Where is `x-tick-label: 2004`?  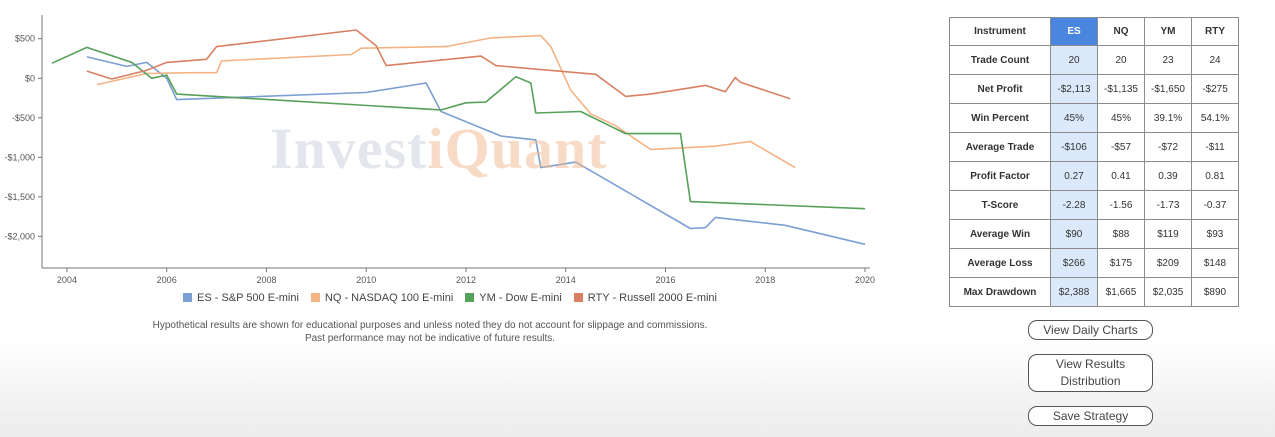 x-tick-label: 2004 is located at coordinates (67, 280).